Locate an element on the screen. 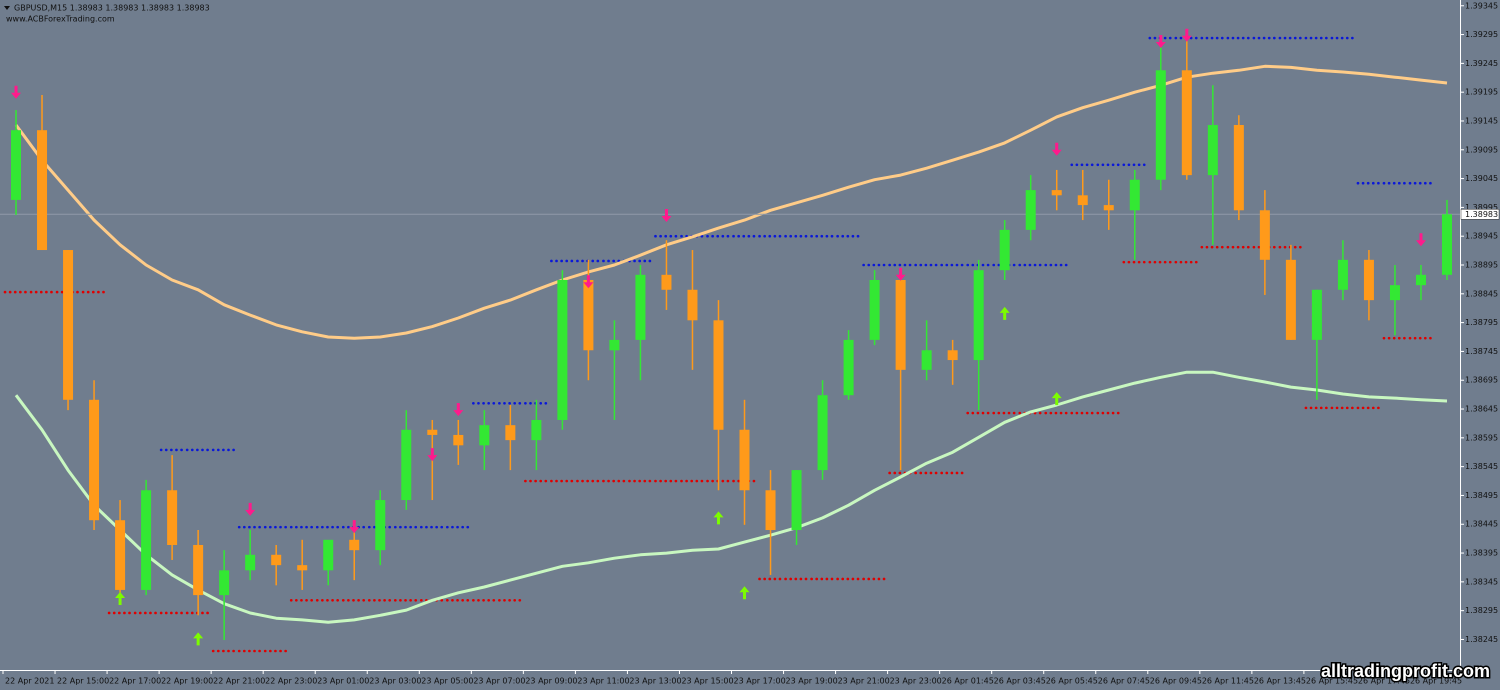 Image resolution: width=1500 pixels, height=690 pixels. y-tick-label: 1.39295 is located at coordinates (1481, 34).